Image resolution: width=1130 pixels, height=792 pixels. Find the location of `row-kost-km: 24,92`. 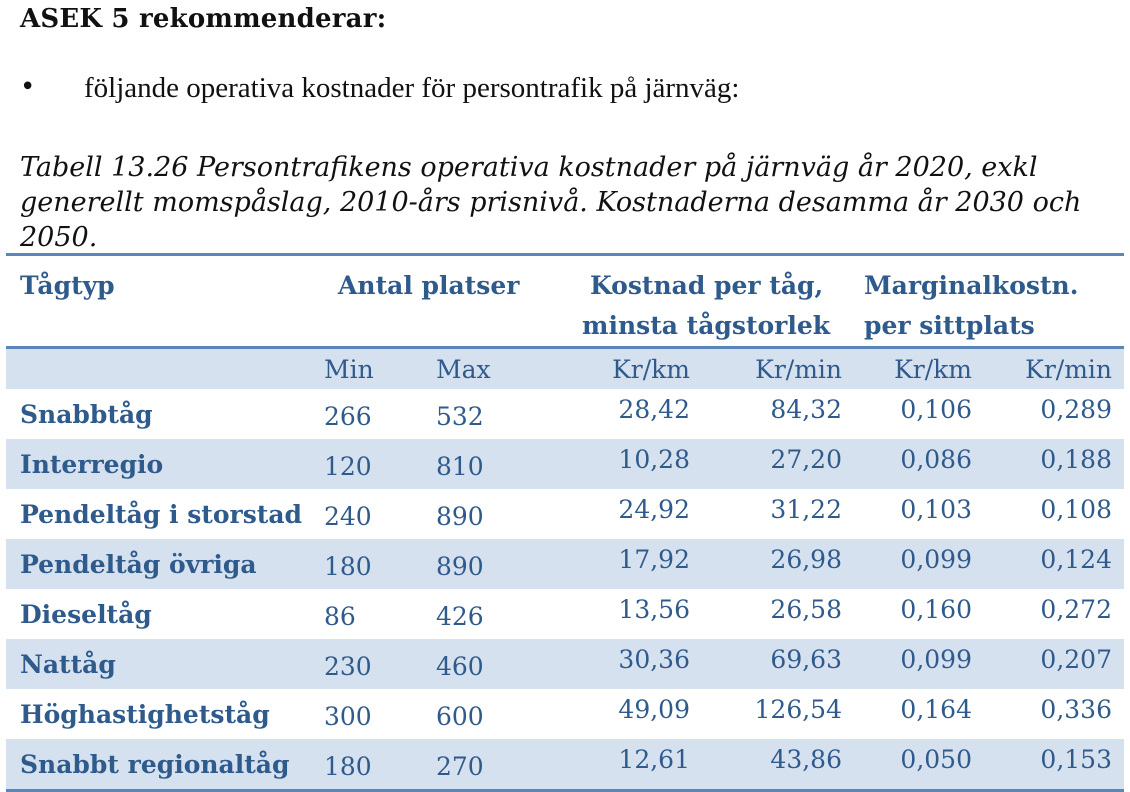

row-kost-km: 24,92 is located at coordinates (631, 514).